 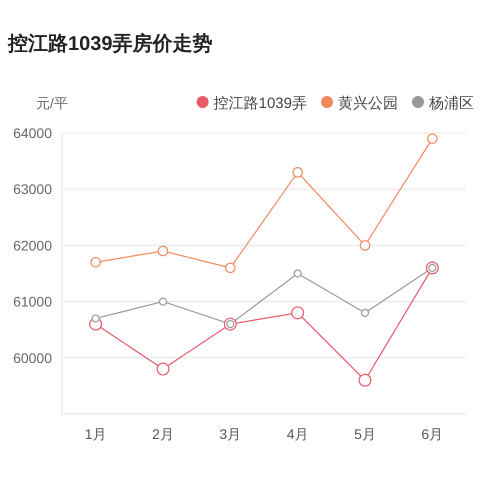 What do you see at coordinates (368, 103) in the screenshot?
I see `legend-label: 黄兴公园` at bounding box center [368, 103].